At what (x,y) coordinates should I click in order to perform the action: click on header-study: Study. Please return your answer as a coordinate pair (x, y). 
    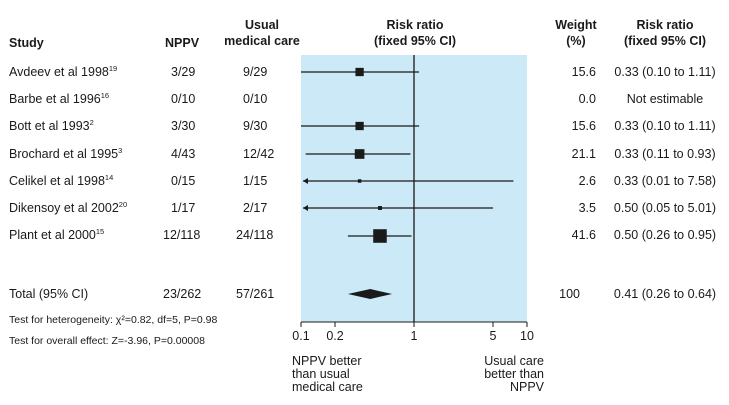
    Looking at the image, I should click on (26, 43).